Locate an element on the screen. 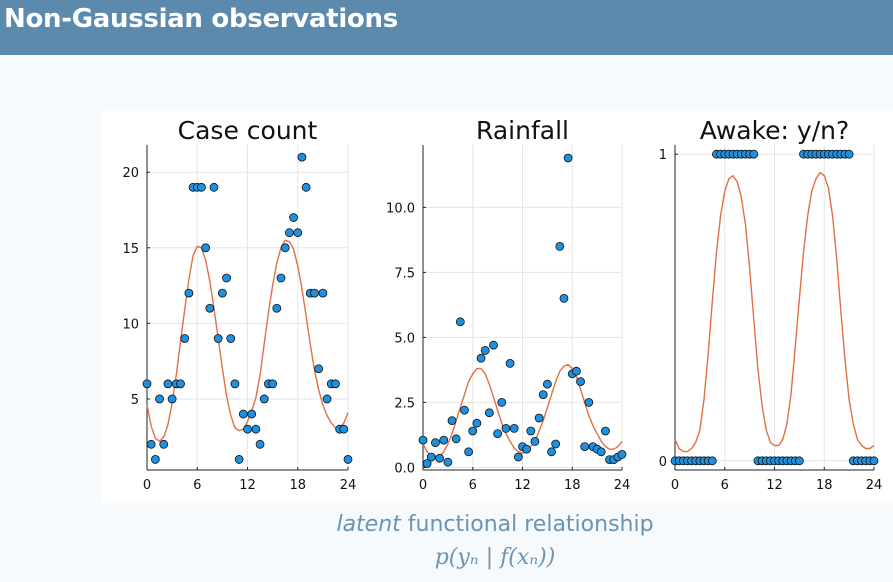 The height and width of the screenshot is (582, 893). chart-title: Case count is located at coordinates (248, 130).